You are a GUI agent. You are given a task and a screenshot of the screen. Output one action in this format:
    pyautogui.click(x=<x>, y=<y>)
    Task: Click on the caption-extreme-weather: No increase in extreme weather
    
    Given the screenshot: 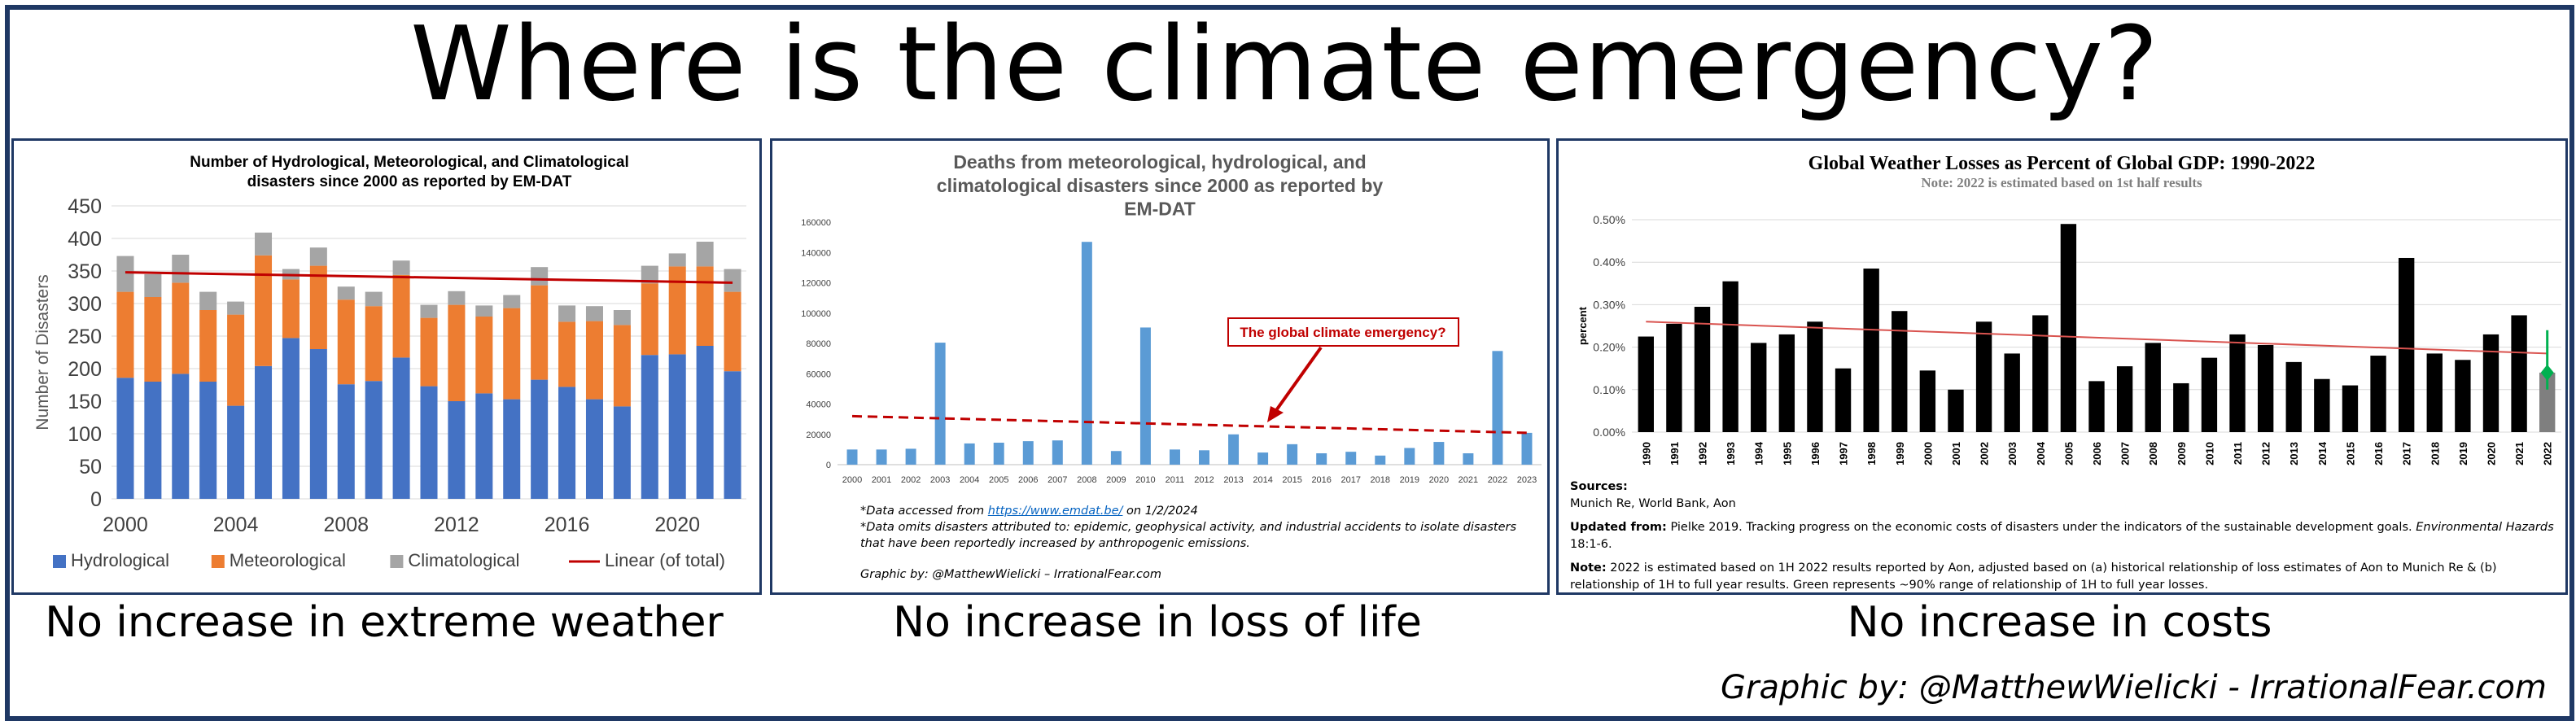 What is the action you would take?
    pyautogui.click(x=384, y=622)
    